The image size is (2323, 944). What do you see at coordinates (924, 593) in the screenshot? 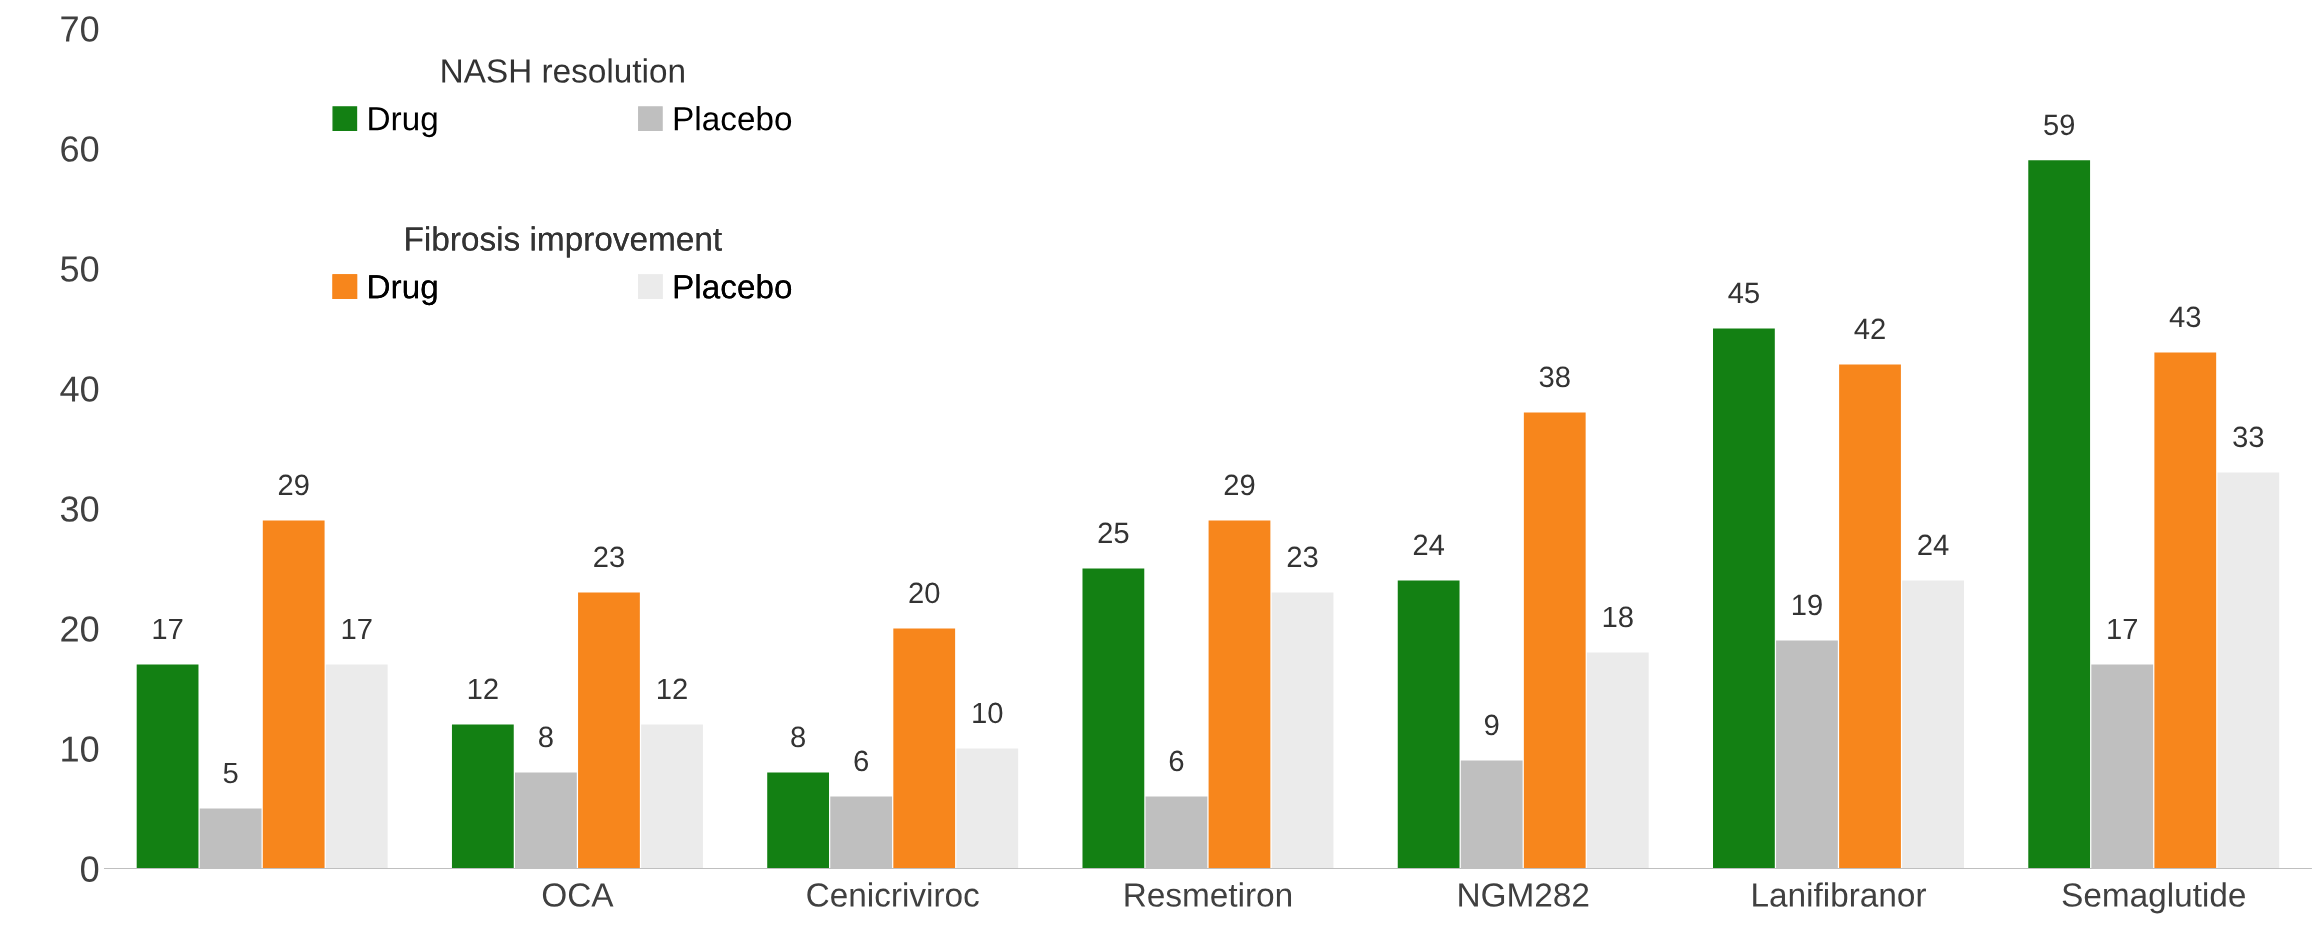
I see `data-label: 20` at bounding box center [924, 593].